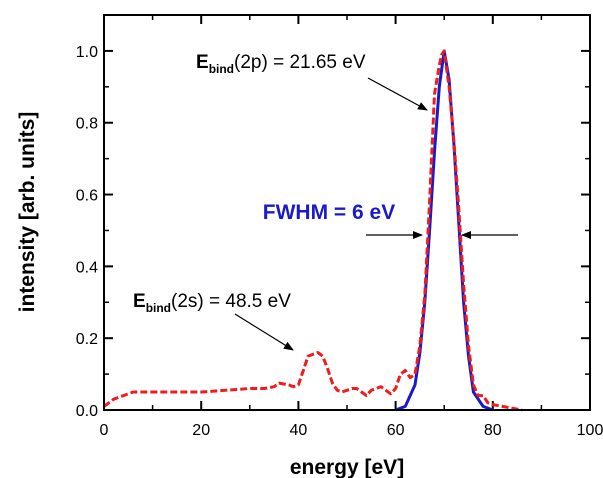 The width and height of the screenshot is (603, 478). What do you see at coordinates (347, 467) in the screenshot?
I see `x-axis-title: energy [eV]` at bounding box center [347, 467].